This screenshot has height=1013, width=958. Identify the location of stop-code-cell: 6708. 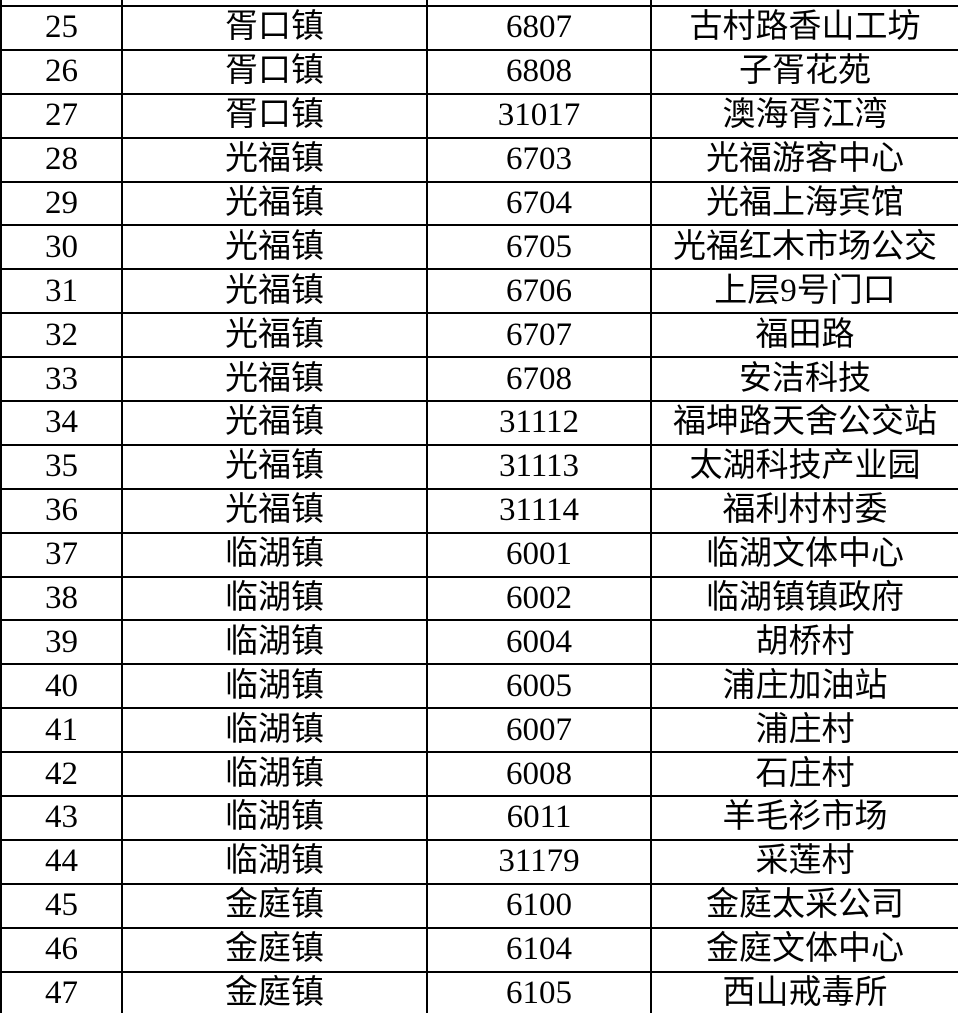
(539, 379).